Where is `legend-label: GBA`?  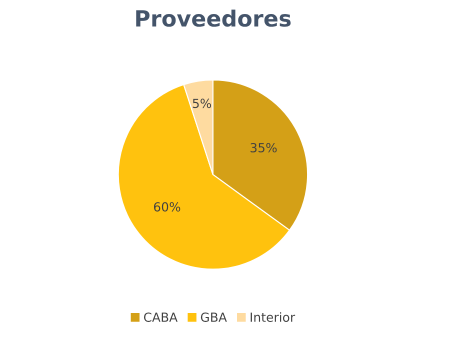 legend-label: GBA is located at coordinates (213, 317).